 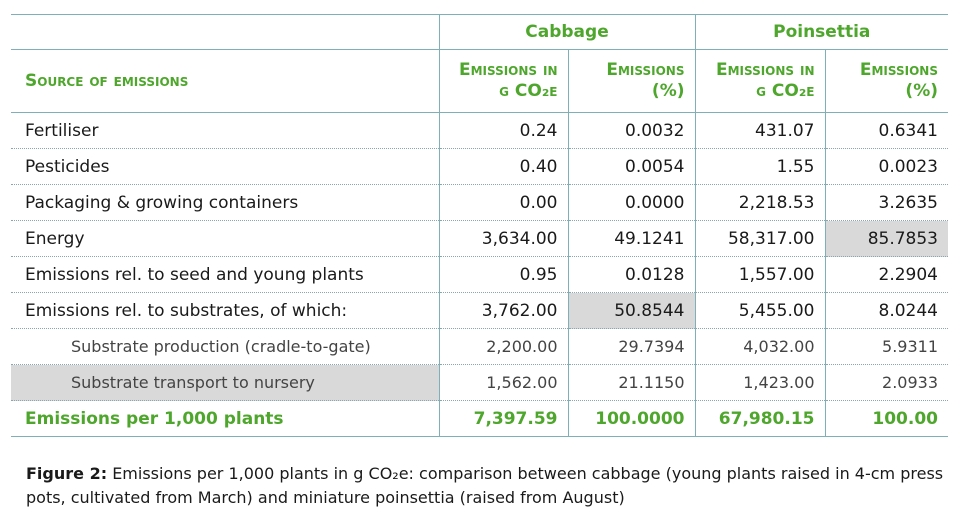 I want to click on total-poinsettia-pct: 100.00, so click(x=886, y=418).